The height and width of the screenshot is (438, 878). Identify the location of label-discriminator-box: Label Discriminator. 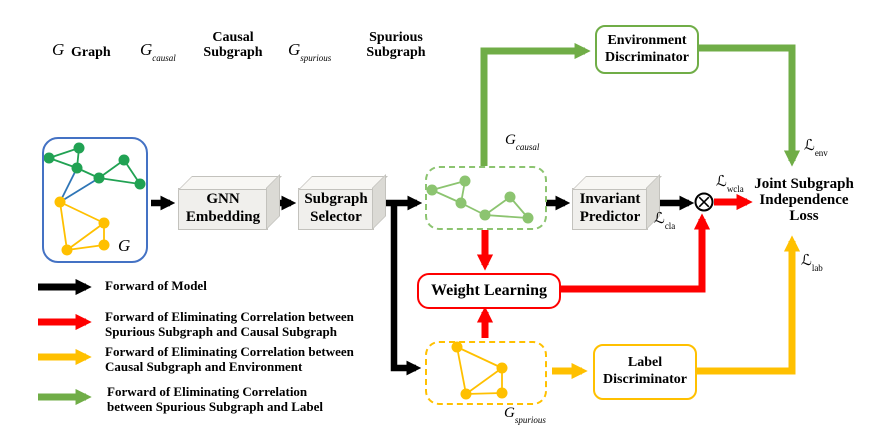
(645, 372).